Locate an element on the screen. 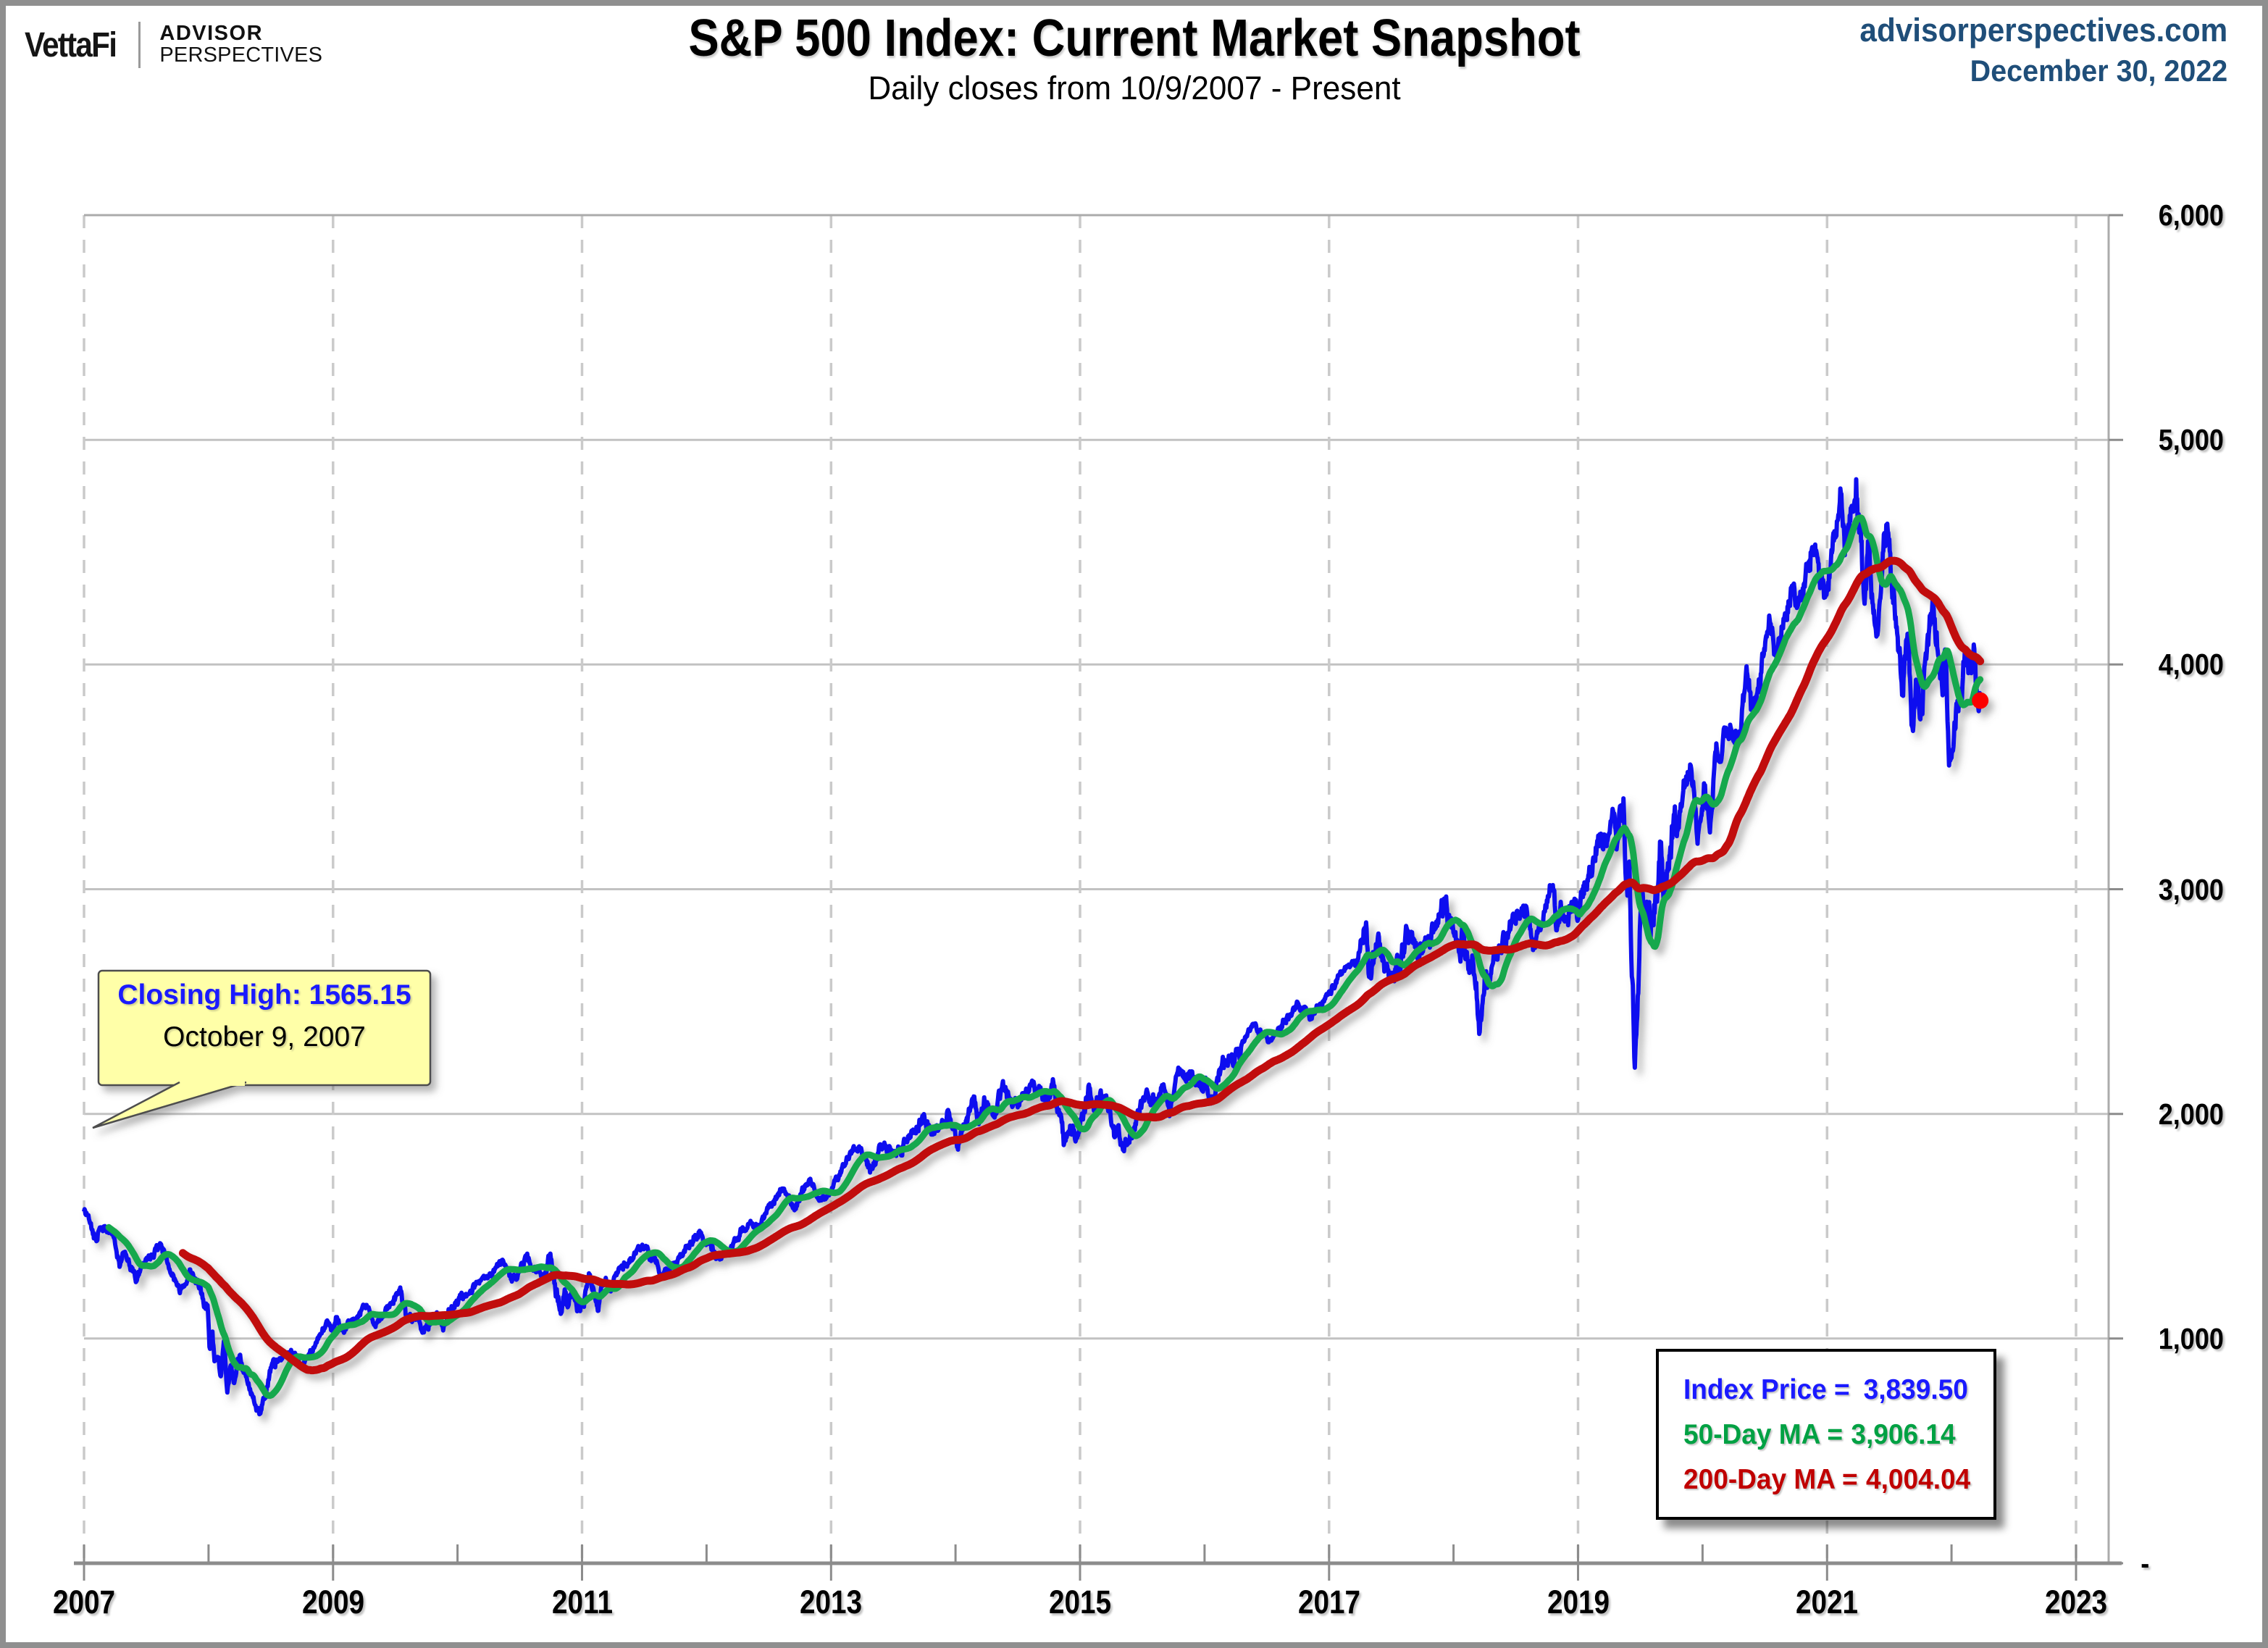 The image size is (2268, 1648). perspectives-label: PERSPECTIVES is located at coordinates (241, 55).